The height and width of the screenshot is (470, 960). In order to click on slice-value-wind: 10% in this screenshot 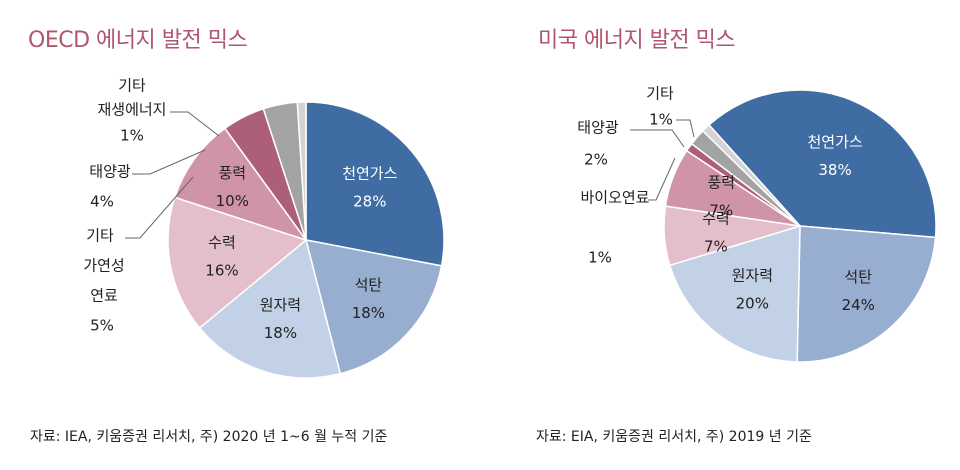, I will do `click(232, 201)`.